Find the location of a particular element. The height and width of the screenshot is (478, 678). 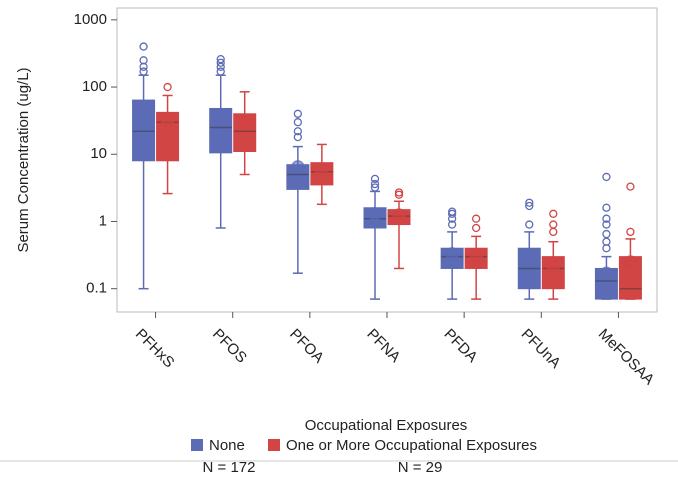

x-tick-label: PFDA is located at coordinates (461, 346).